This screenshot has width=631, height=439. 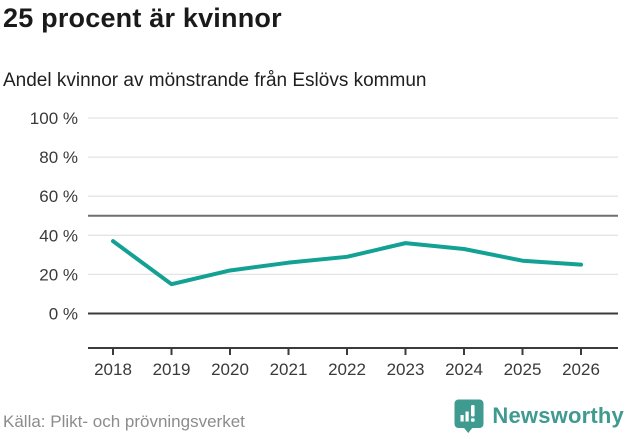 What do you see at coordinates (347, 369) in the screenshot?
I see `x-tick-label: 2022` at bounding box center [347, 369].